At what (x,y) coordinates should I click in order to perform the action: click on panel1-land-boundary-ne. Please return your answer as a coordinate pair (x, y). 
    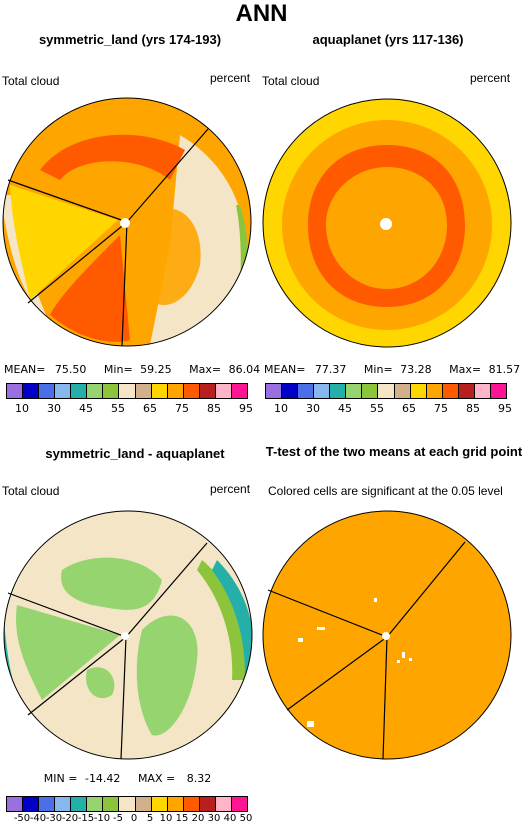
    Looking at the image, I should click on (167, 175).